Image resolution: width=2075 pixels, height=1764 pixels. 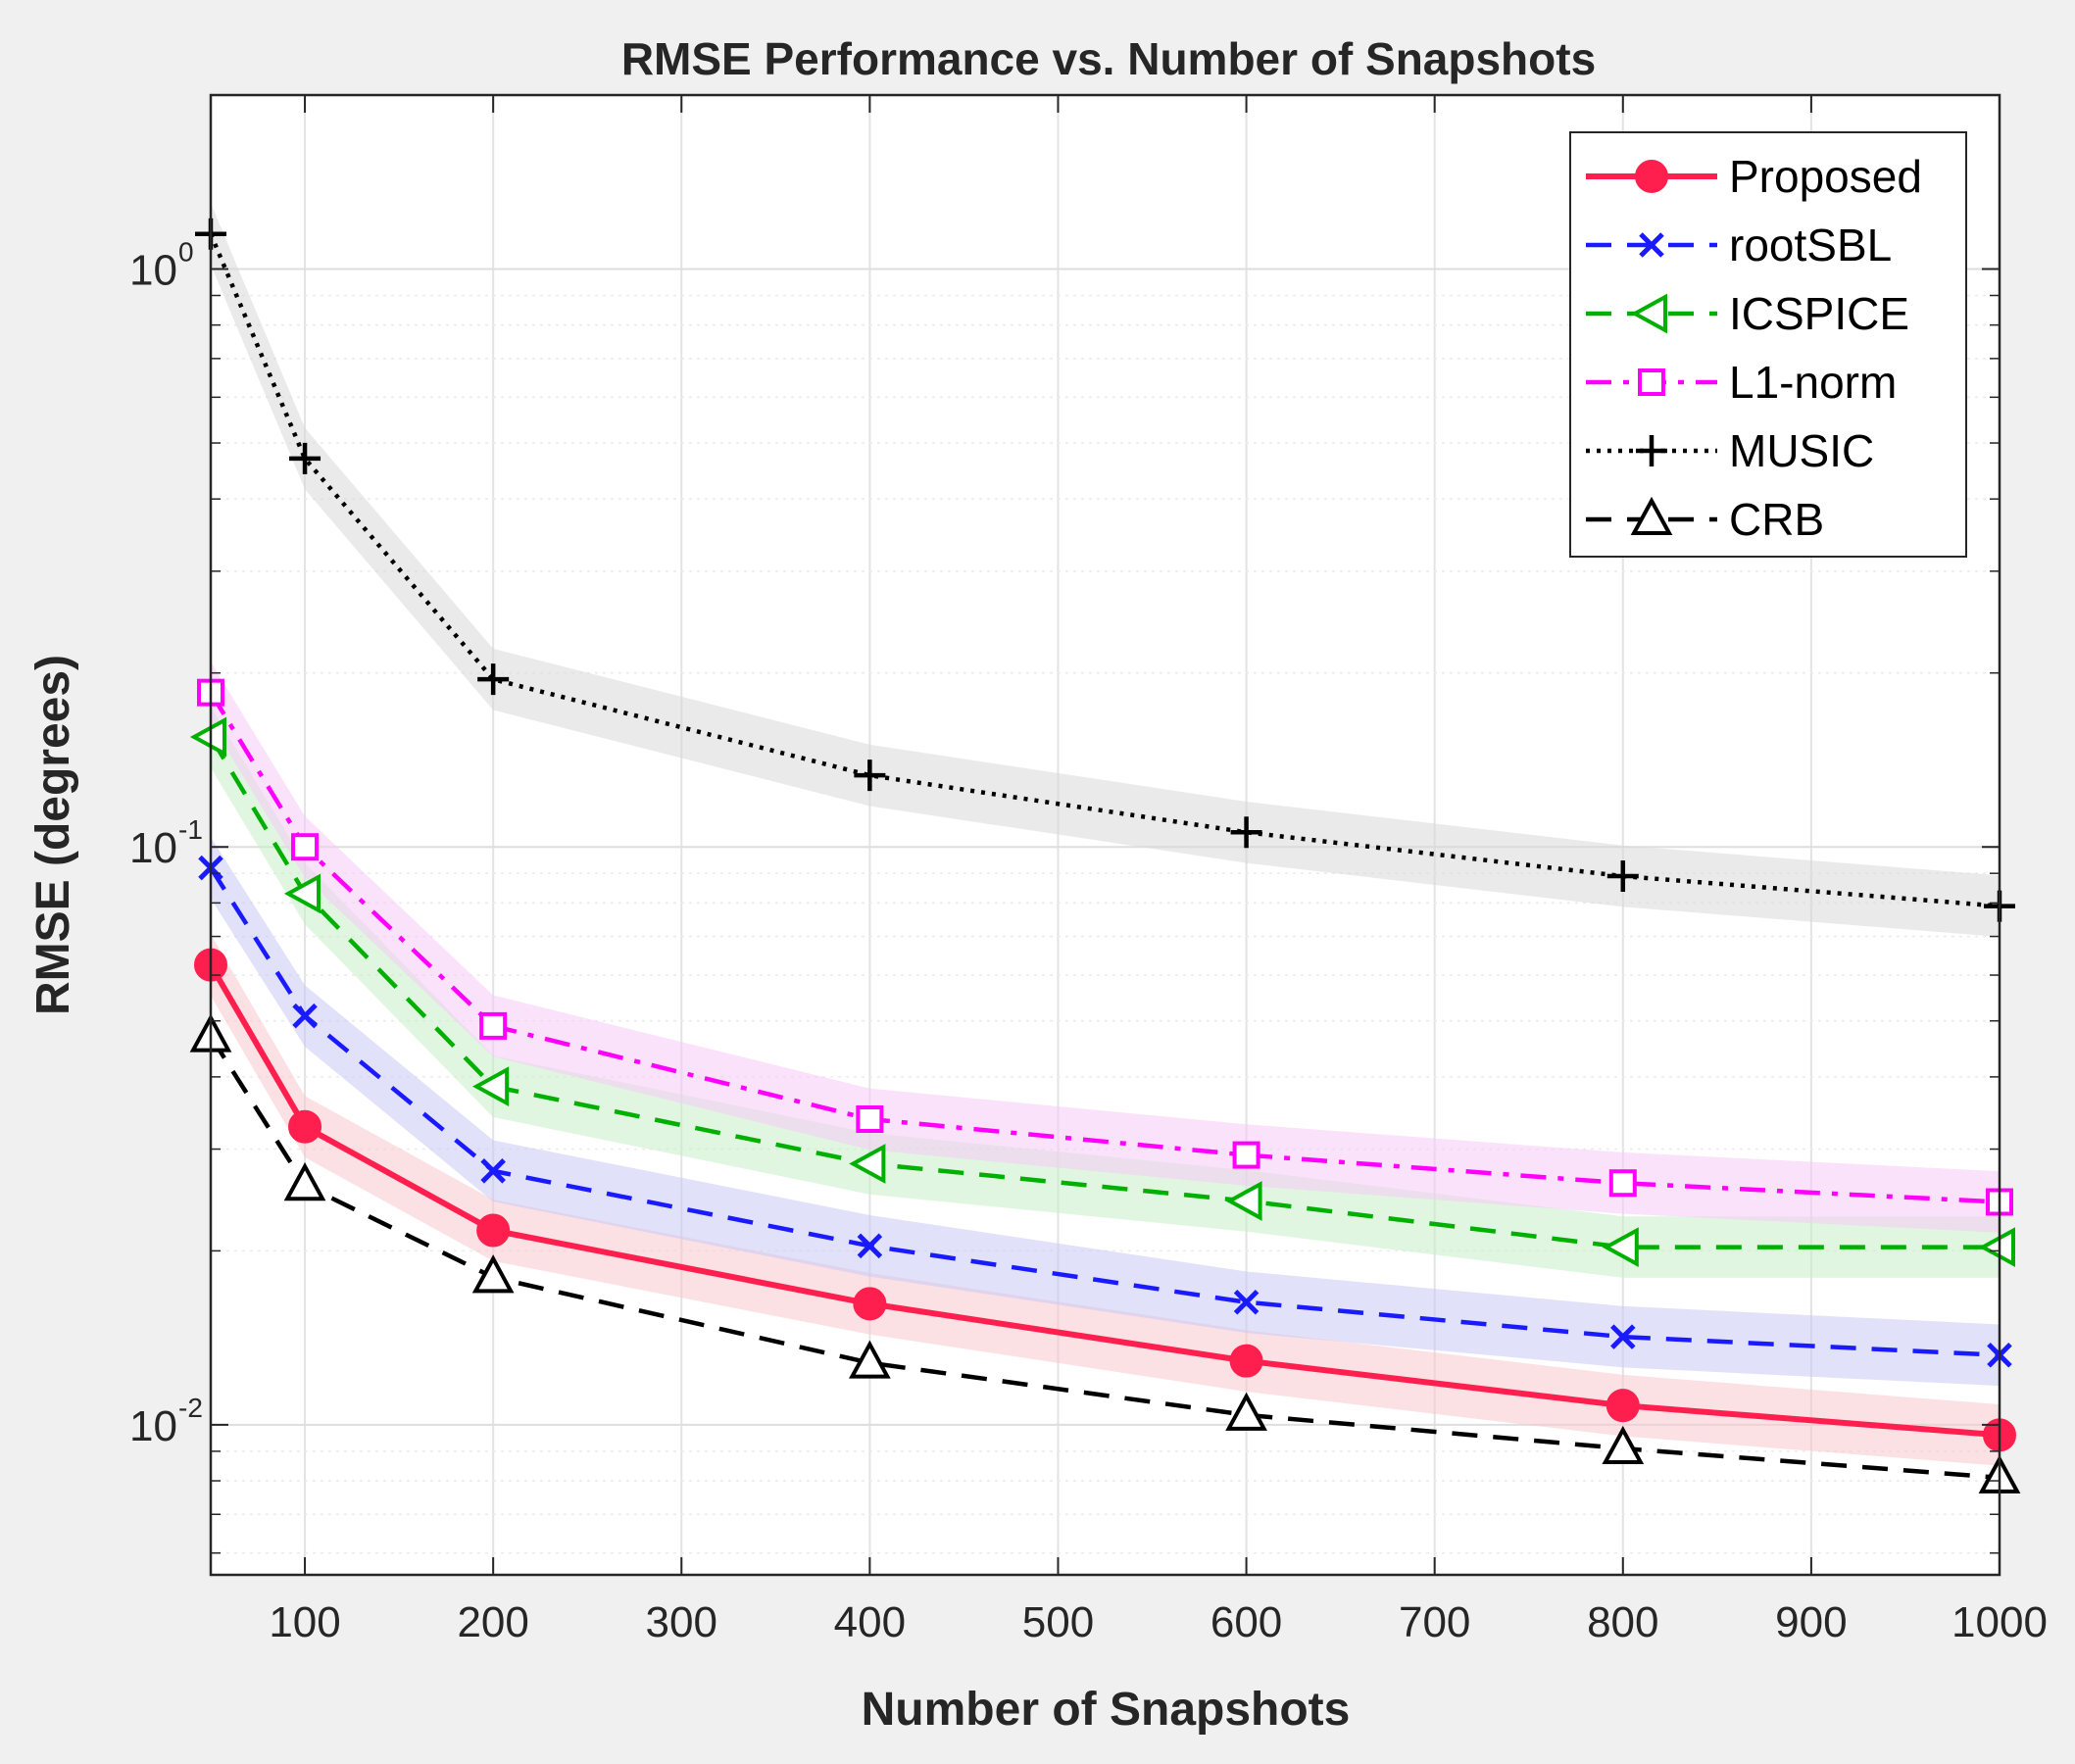 I want to click on legend-box, so click(x=1768, y=344).